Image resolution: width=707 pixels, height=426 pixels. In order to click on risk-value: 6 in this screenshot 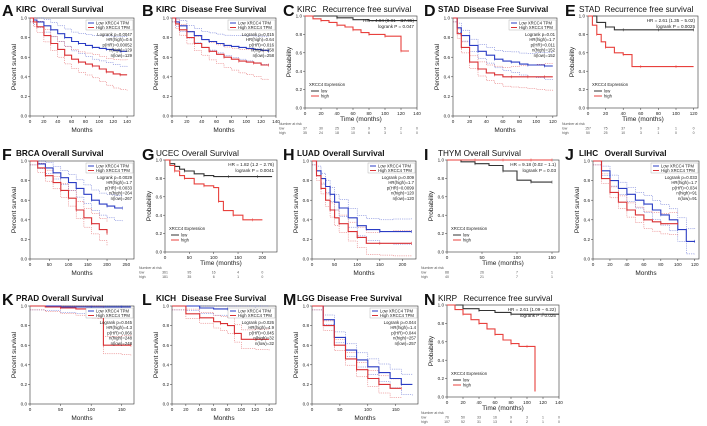, I will do `click(369, 133)`.